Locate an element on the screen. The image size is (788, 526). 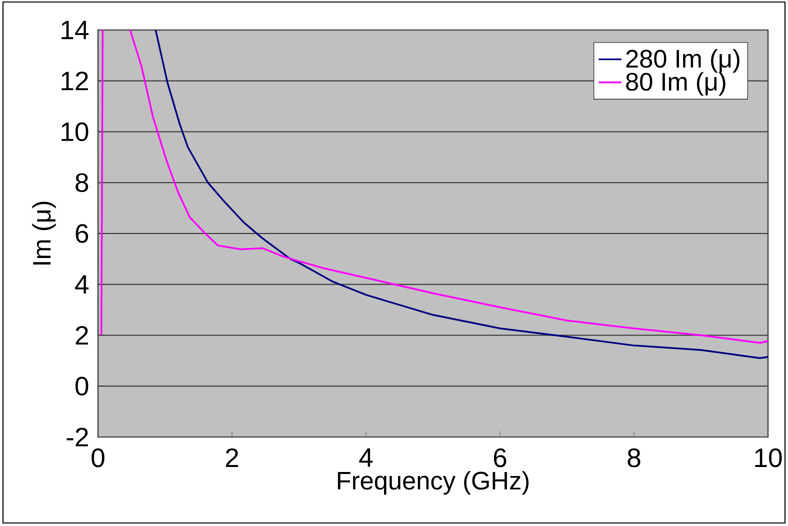
y-tick-label: 4 is located at coordinates (82, 284).